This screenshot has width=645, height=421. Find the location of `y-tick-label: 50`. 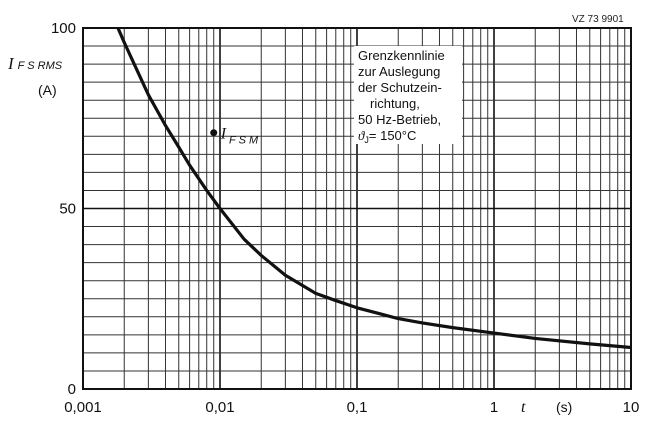

y-tick-label: 50 is located at coordinates (67, 209).